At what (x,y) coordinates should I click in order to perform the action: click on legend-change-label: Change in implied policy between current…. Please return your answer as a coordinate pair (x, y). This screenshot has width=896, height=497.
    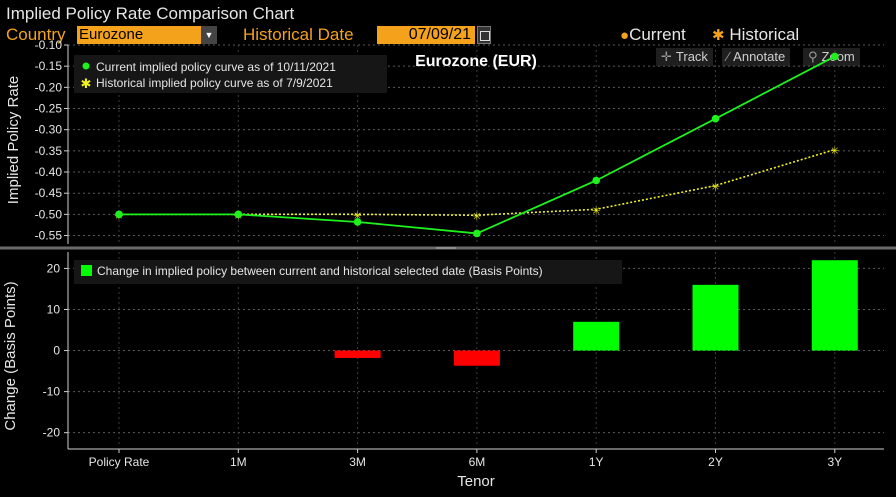
    Looking at the image, I should click on (320, 271).